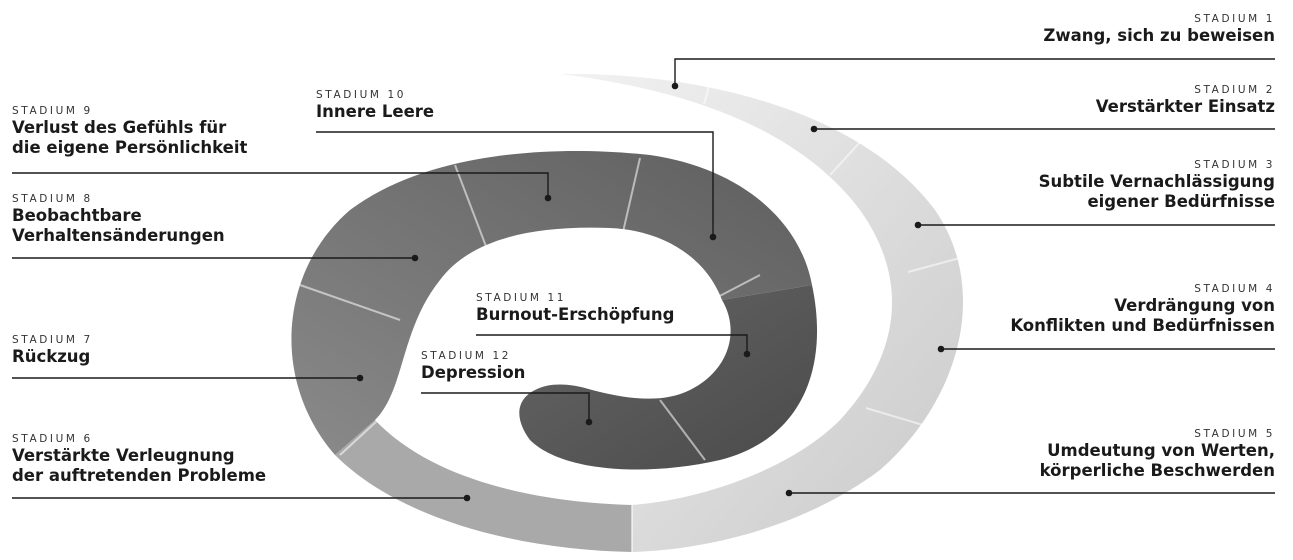 The height and width of the screenshot is (560, 1293). Describe the element at coordinates (51, 356) in the screenshot. I see `stage-7-title: Rückzug` at that location.